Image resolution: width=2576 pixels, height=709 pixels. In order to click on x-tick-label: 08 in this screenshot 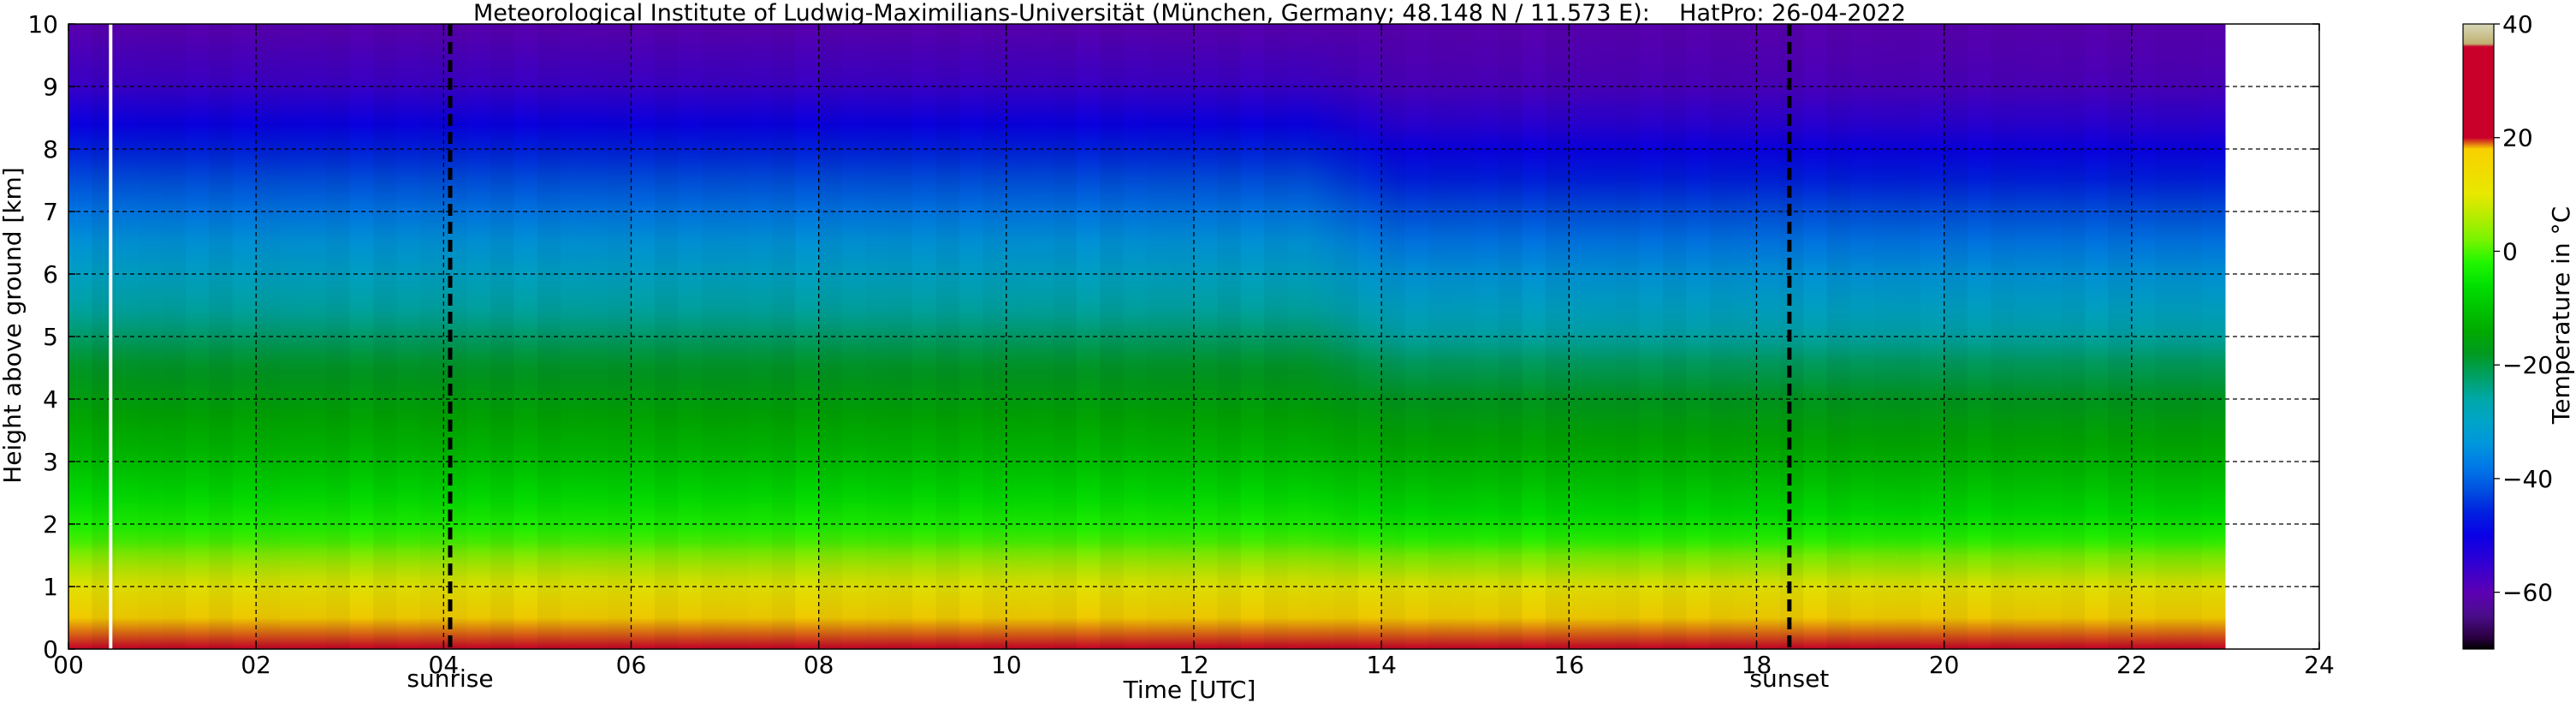, I will do `click(819, 665)`.